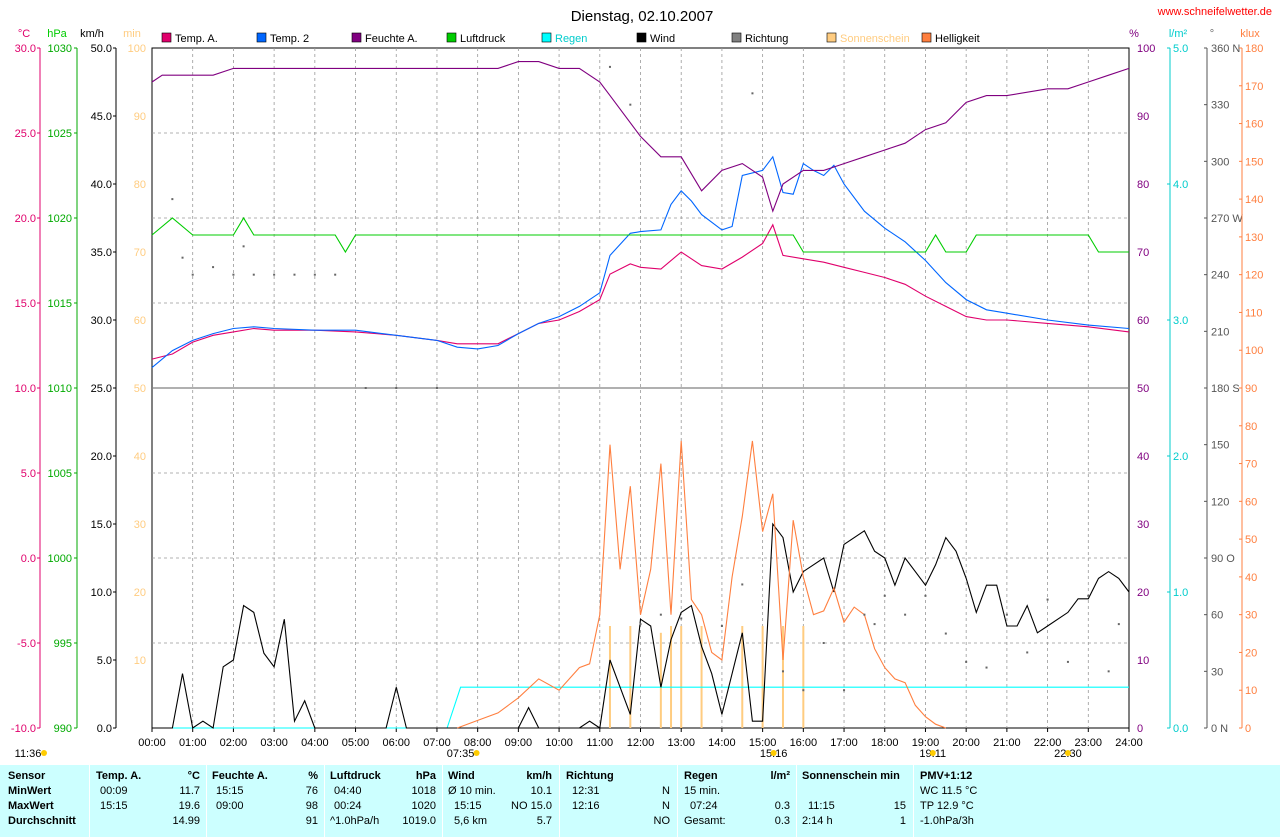 Image resolution: width=1280 pixels, height=837 pixels. I want to click on pressure-max-val: 1020, so click(423, 806).